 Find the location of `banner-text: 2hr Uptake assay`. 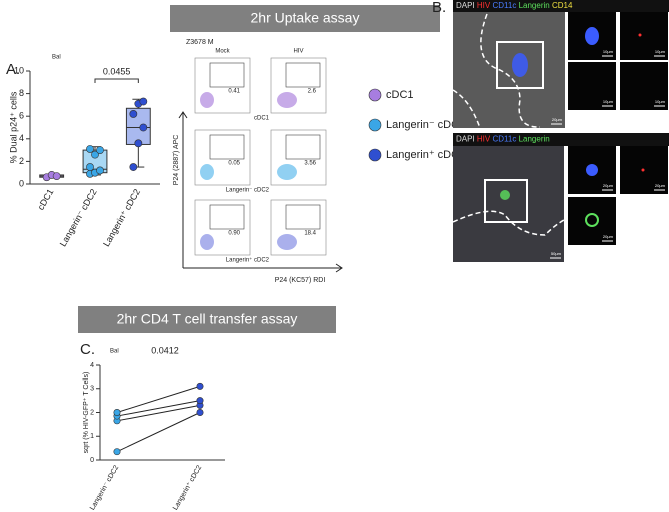

banner-text: 2hr Uptake assay is located at coordinates (305, 18).